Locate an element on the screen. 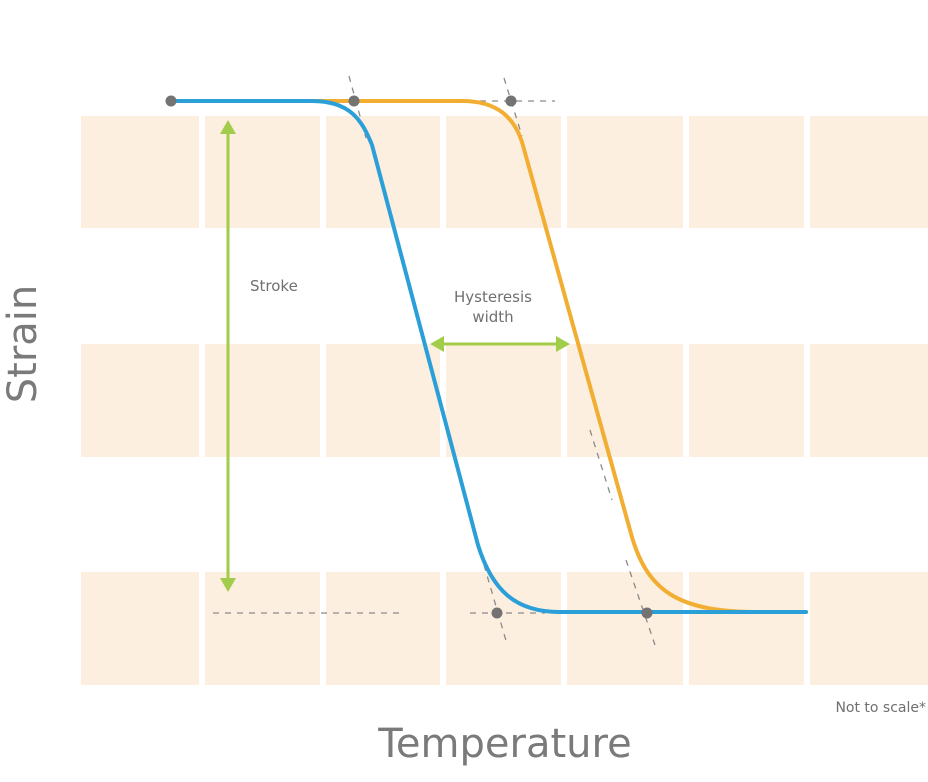 The height and width of the screenshot is (782, 928). heat-start-marker is located at coordinates (647, 613).